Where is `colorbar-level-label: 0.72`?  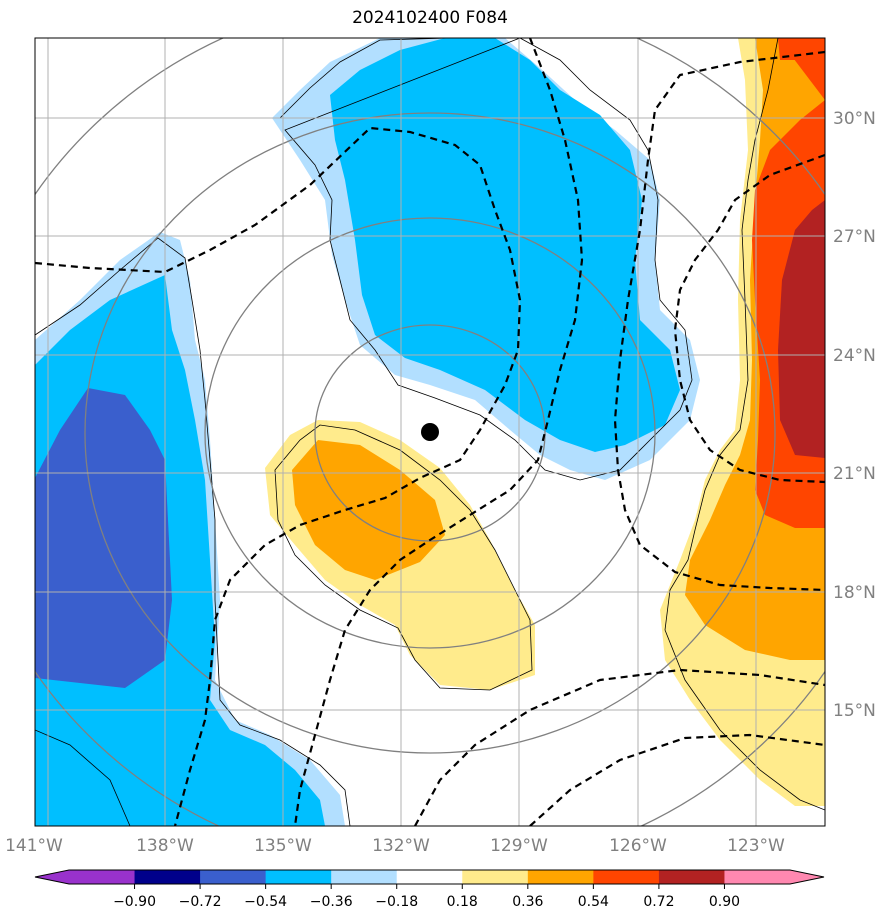
colorbar-level-label: 0.72 is located at coordinates (658, 902).